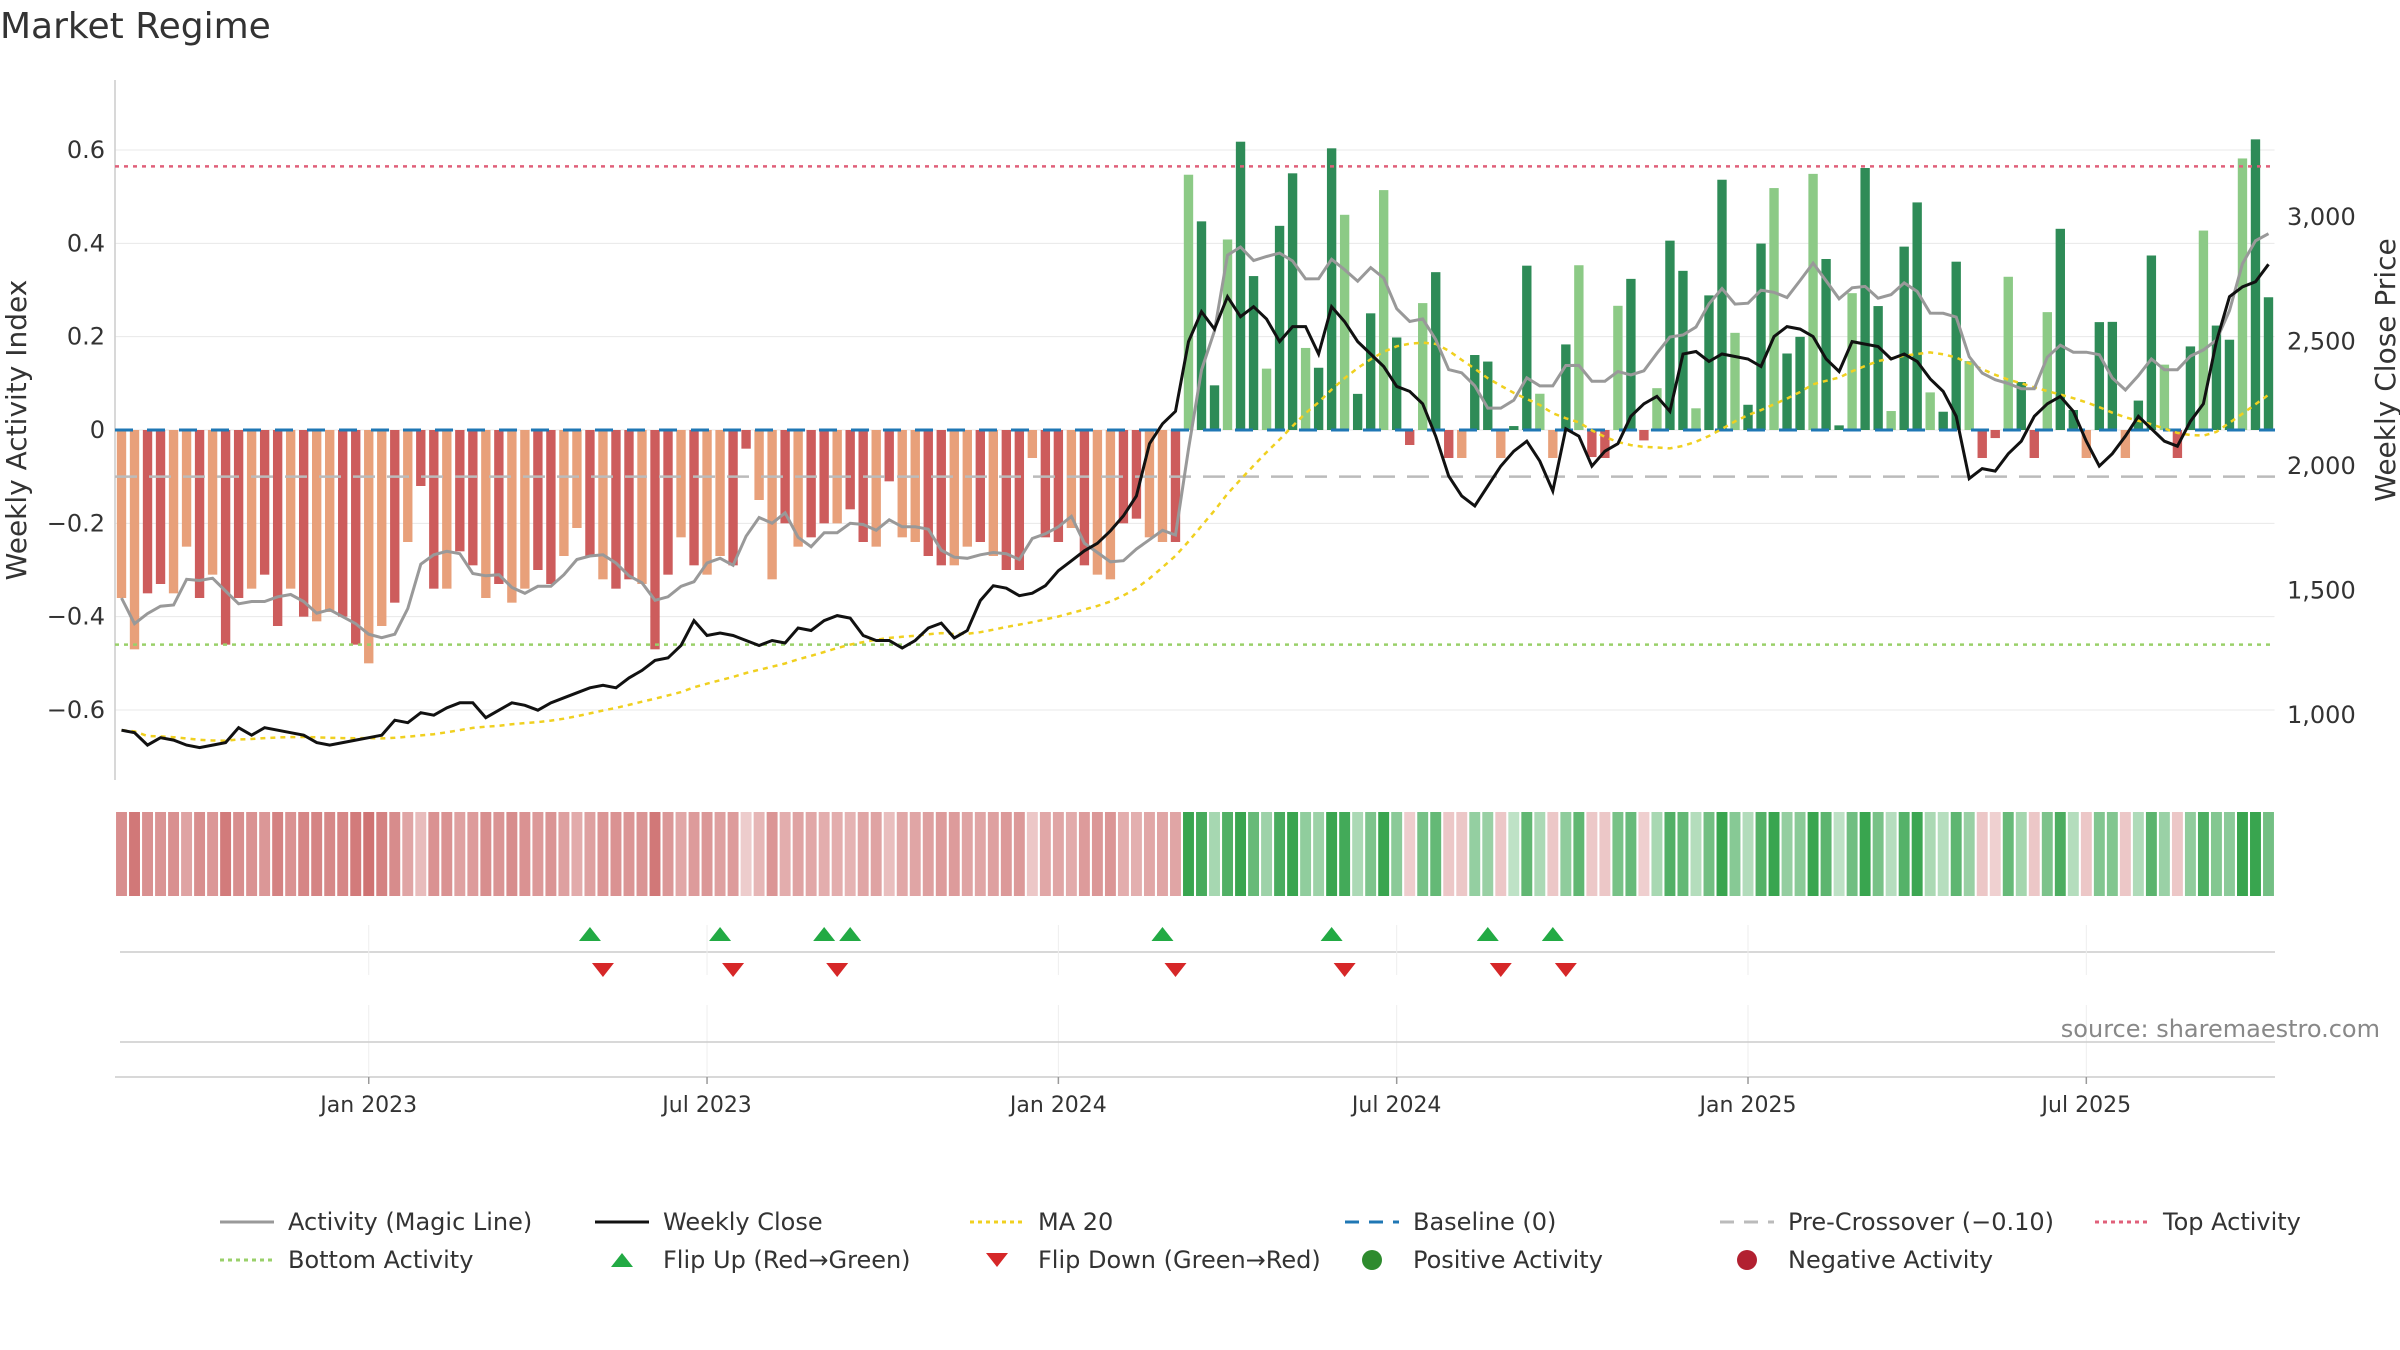 The width and height of the screenshot is (2400, 1350). I want to click on source-credit: source: sharemaestro.com, so click(2220, 1029).